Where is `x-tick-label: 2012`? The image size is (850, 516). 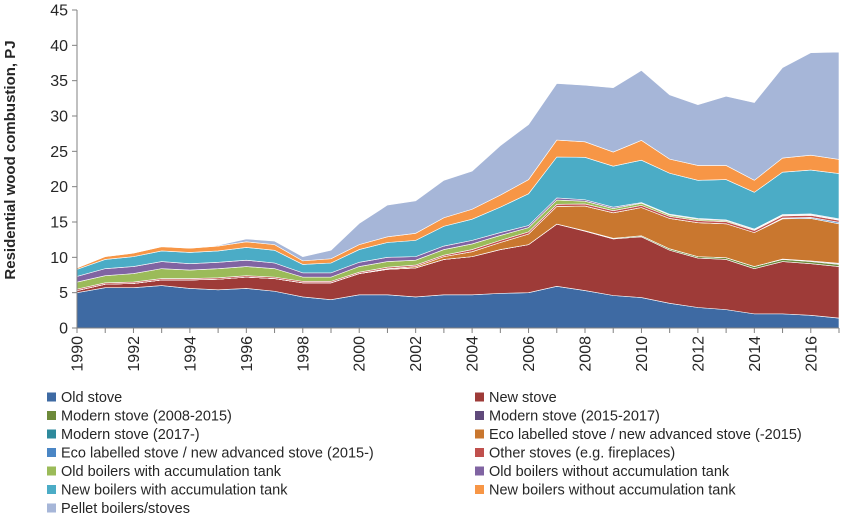 x-tick-label: 2012 is located at coordinates (698, 354).